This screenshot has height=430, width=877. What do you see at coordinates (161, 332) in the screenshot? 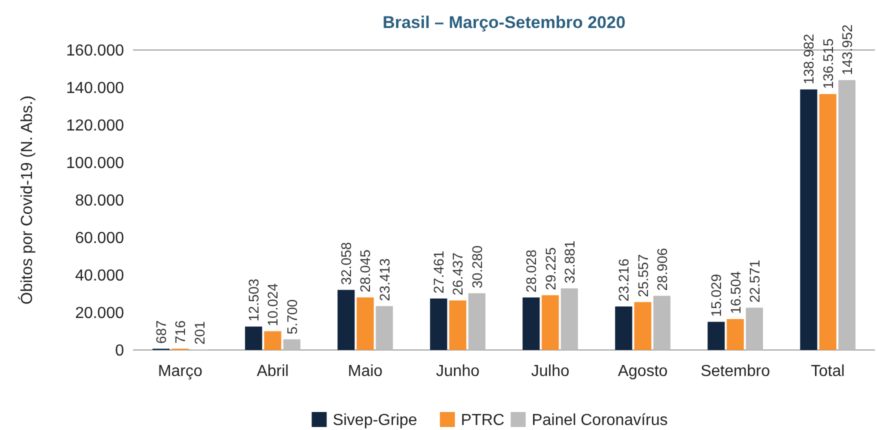
I see `data-label: 687` at bounding box center [161, 332].